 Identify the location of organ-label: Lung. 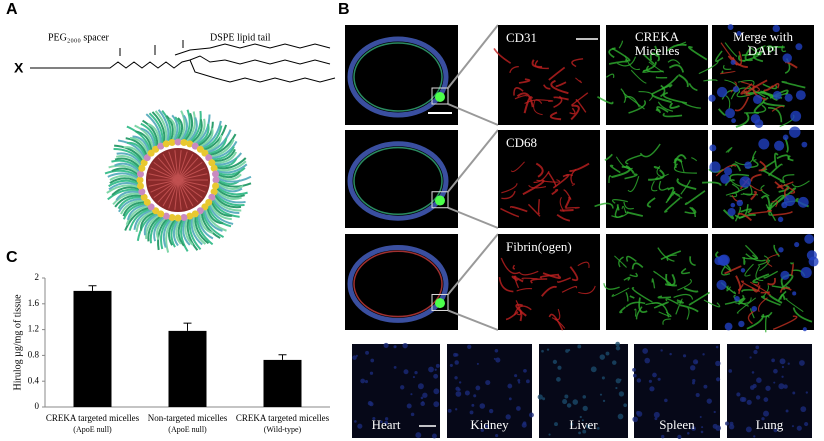
(770, 424).